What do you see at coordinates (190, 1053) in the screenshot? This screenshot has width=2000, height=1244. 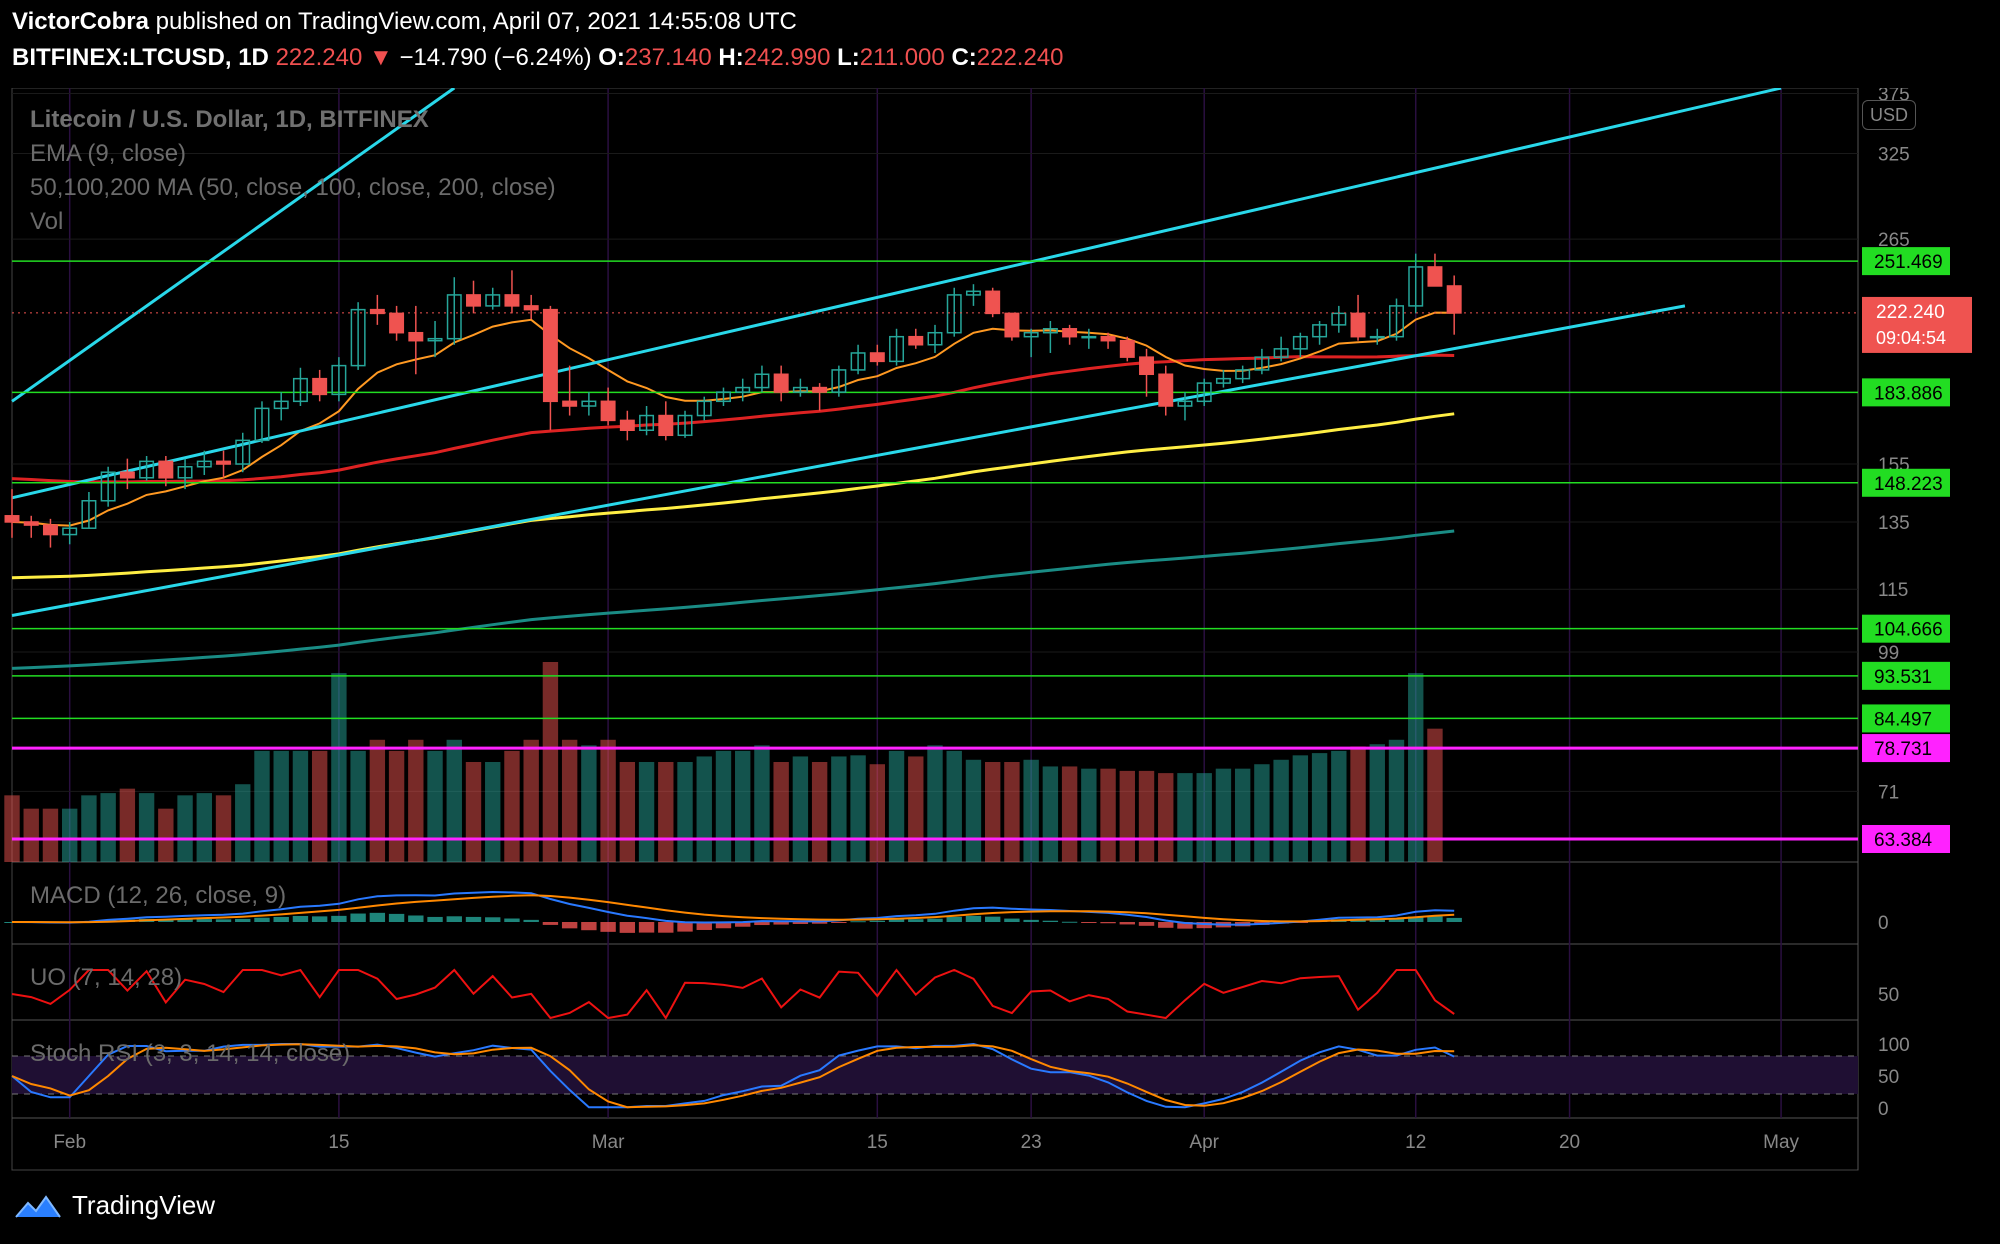 I see `legend-stoch: Stoch RSI (3, 3, 14, 14, close)` at bounding box center [190, 1053].